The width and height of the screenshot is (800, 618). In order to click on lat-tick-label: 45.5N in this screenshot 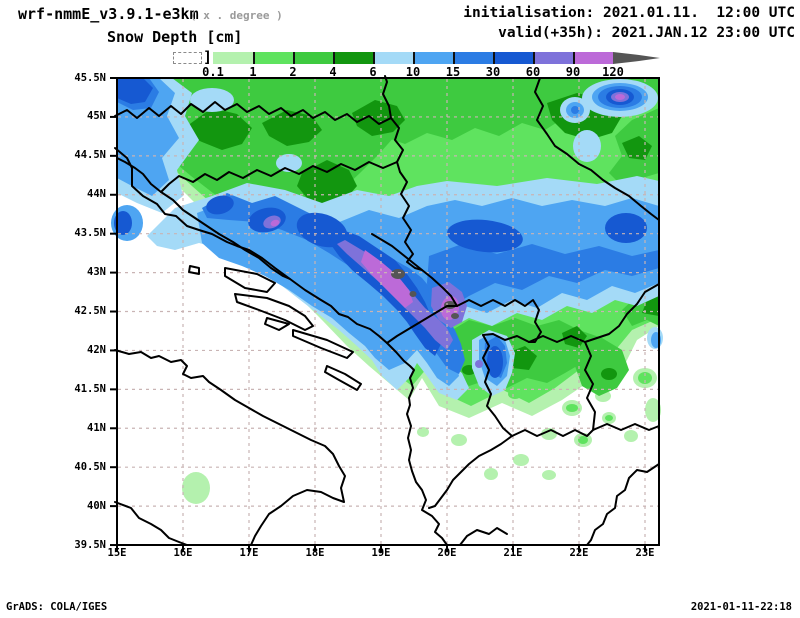, I will do `click(90, 77)`.